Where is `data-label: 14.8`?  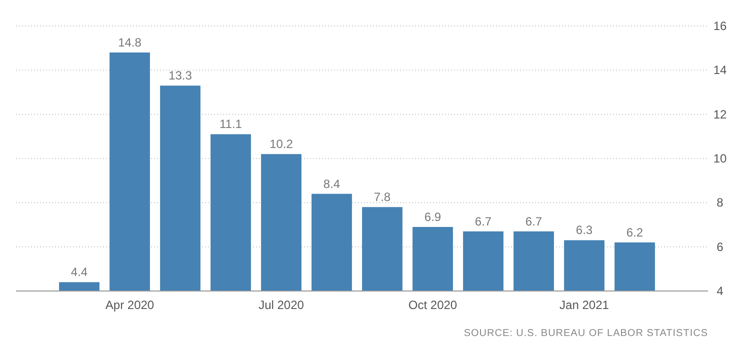 data-label: 14.8 is located at coordinates (130, 43).